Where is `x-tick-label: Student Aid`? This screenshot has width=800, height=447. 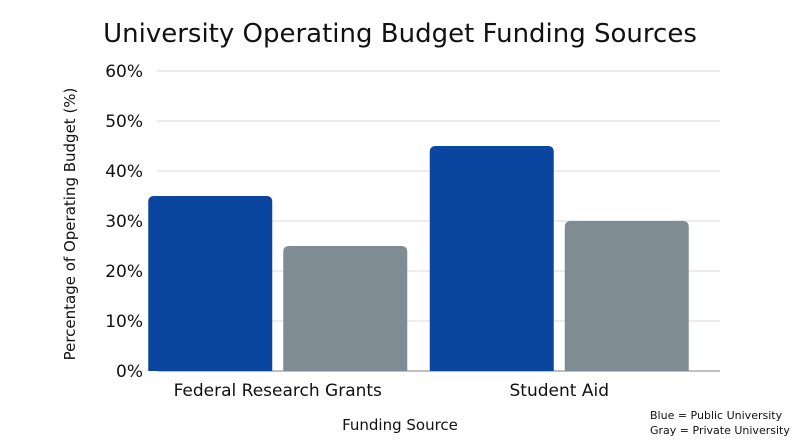
x-tick-label: Student Aid is located at coordinates (559, 391).